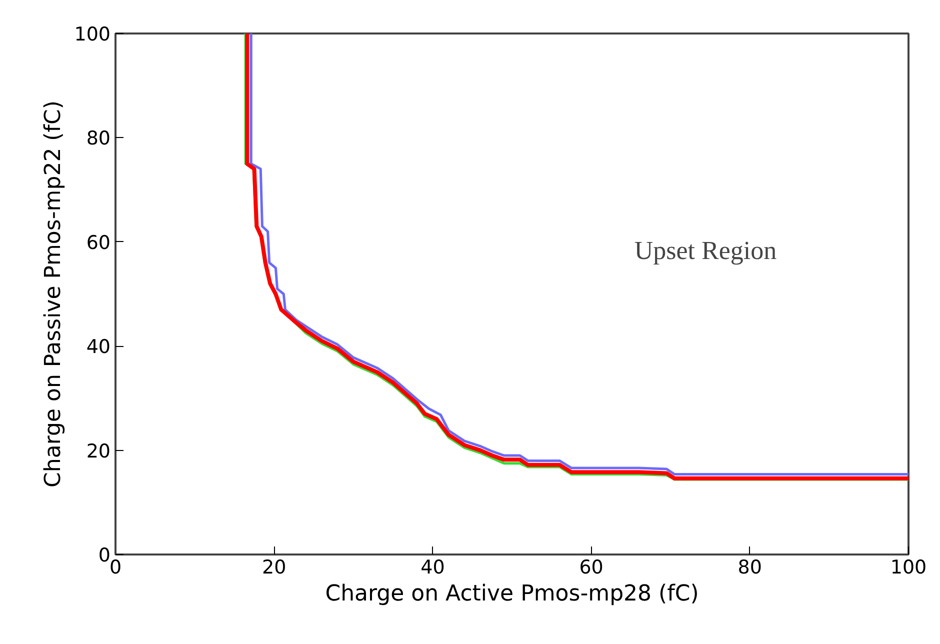 The width and height of the screenshot is (940, 644). I want to click on x-tick-label: 80, so click(750, 567).